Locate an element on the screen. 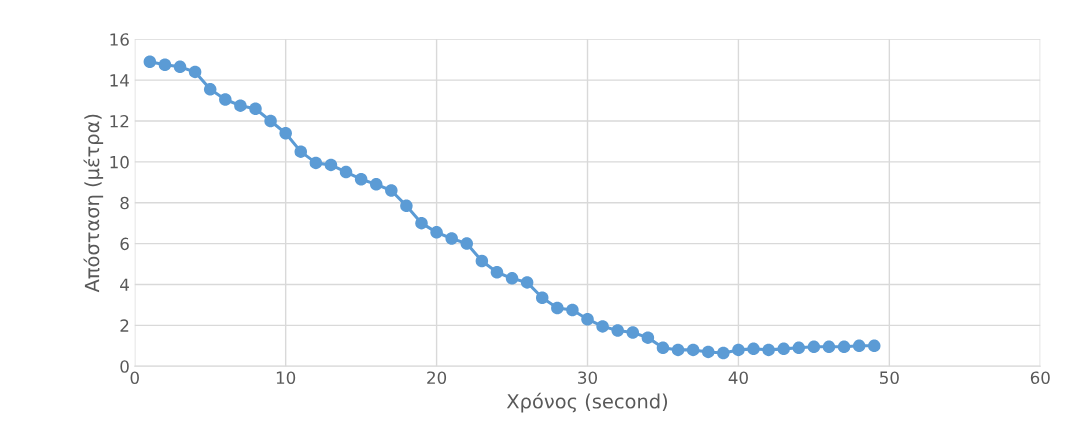  y-tick-label: 14 is located at coordinates (119, 80).